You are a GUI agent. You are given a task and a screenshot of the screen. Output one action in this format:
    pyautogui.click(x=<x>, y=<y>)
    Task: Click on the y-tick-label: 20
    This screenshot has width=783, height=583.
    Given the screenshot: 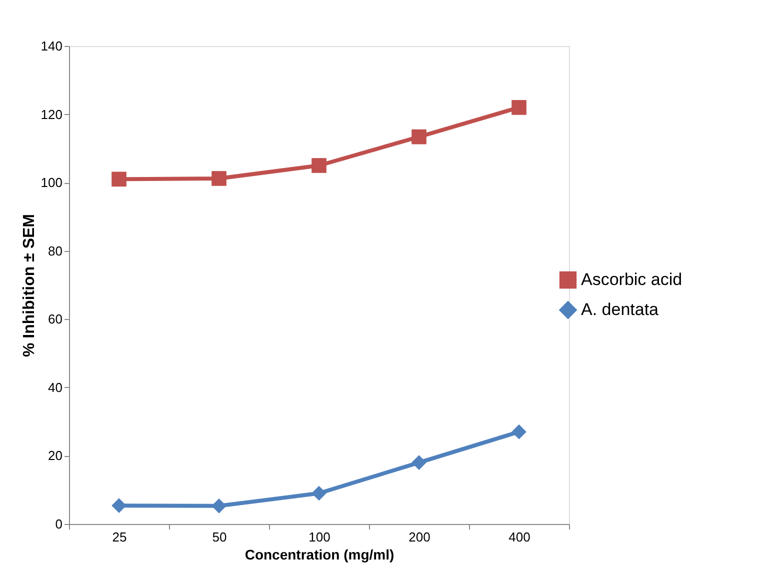 What is the action you would take?
    pyautogui.click(x=55, y=456)
    